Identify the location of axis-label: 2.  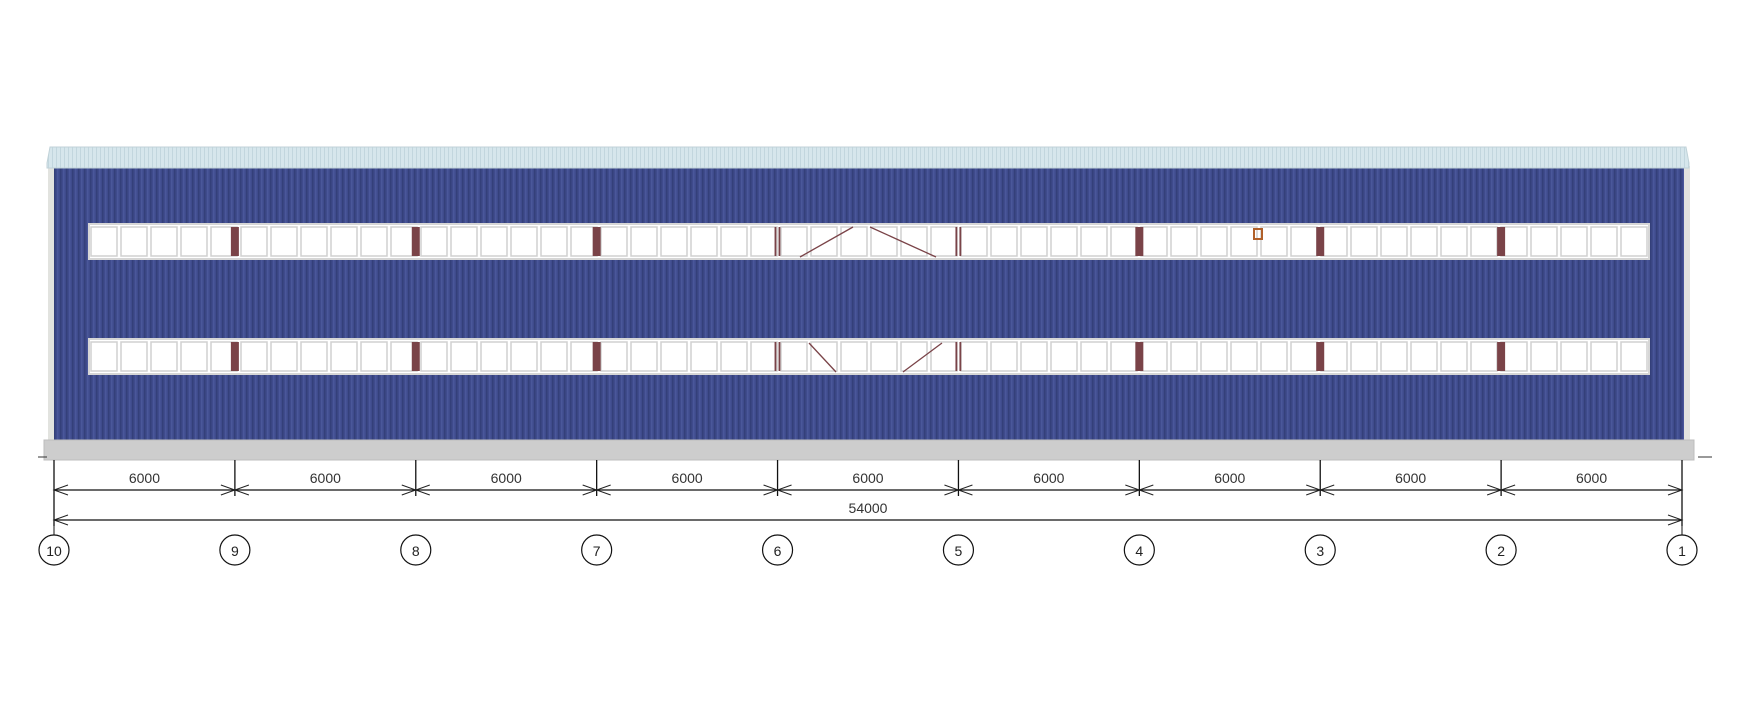
(1501, 551).